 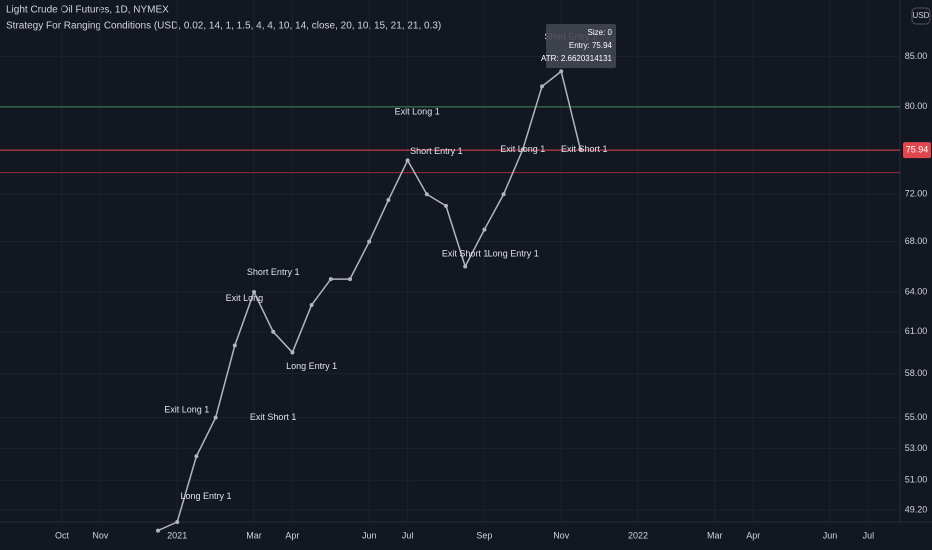 I want to click on y-tick-label: 51.00, so click(x=916, y=480).